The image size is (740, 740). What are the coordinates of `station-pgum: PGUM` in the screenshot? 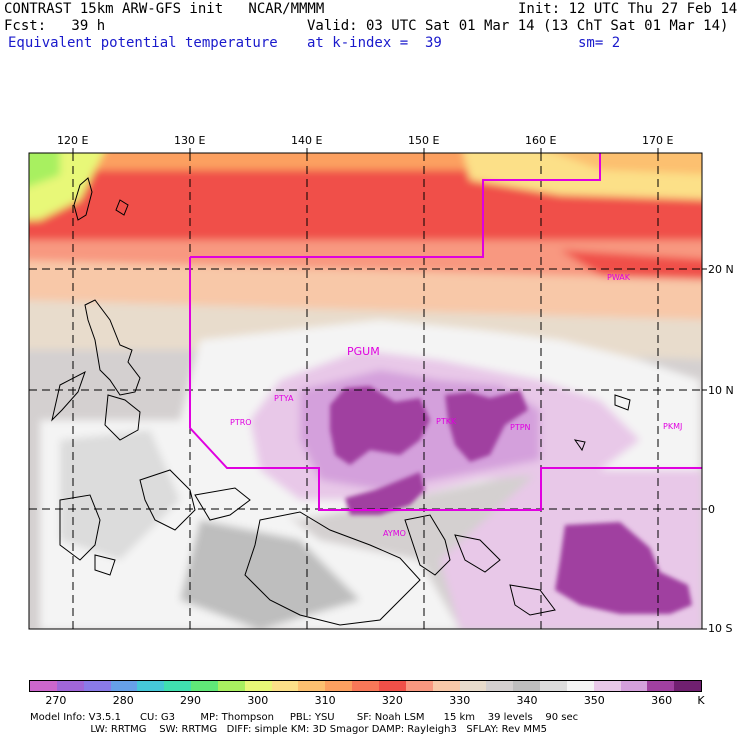 It's located at (363, 351).